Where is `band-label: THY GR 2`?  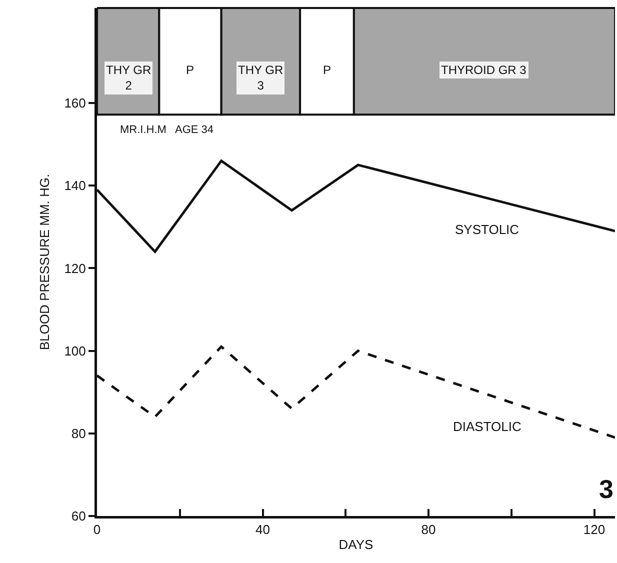
band-label: THY GR 2 is located at coordinates (129, 78).